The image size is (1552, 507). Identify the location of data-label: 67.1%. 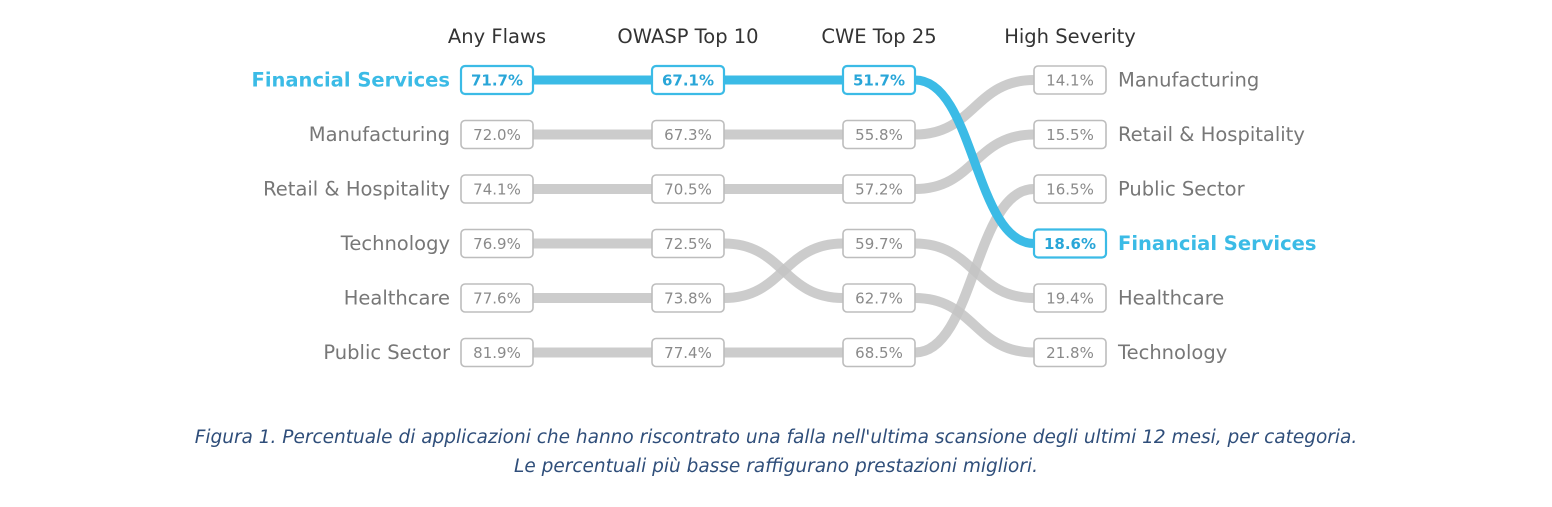
(688, 81).